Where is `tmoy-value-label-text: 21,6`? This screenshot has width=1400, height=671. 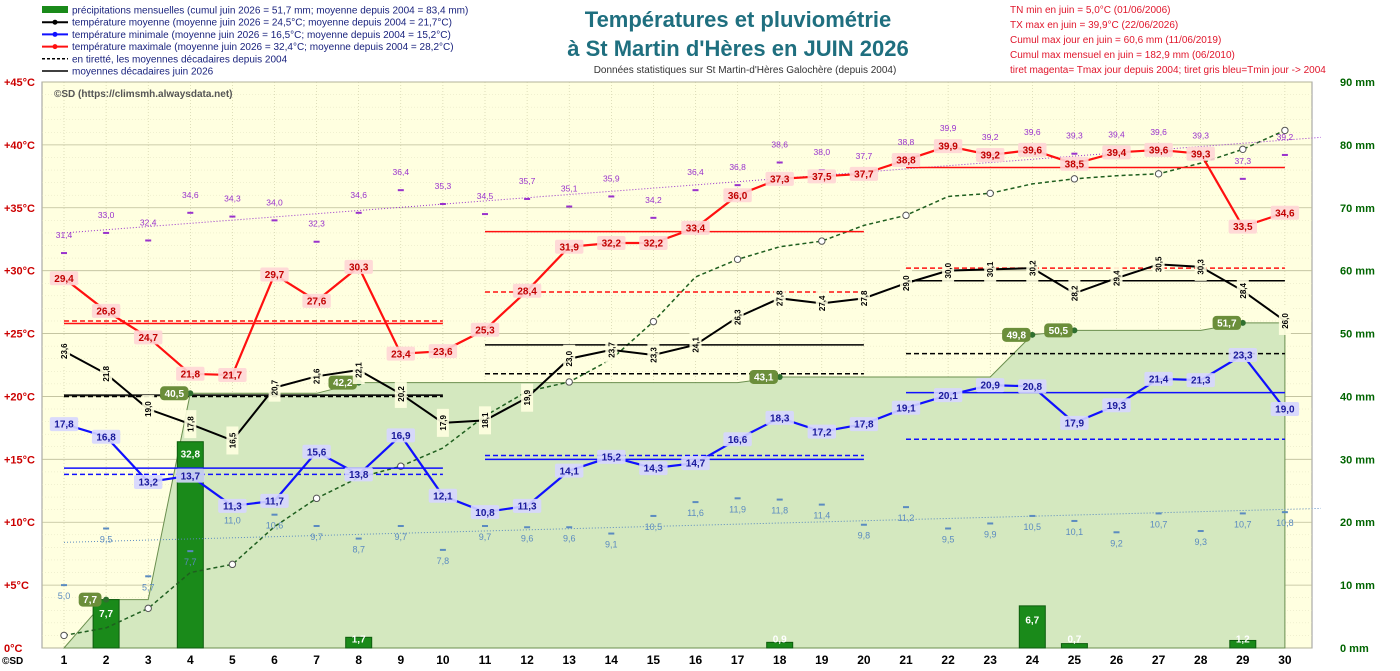 tmoy-value-label-text: 21,6 is located at coordinates (317, 376).